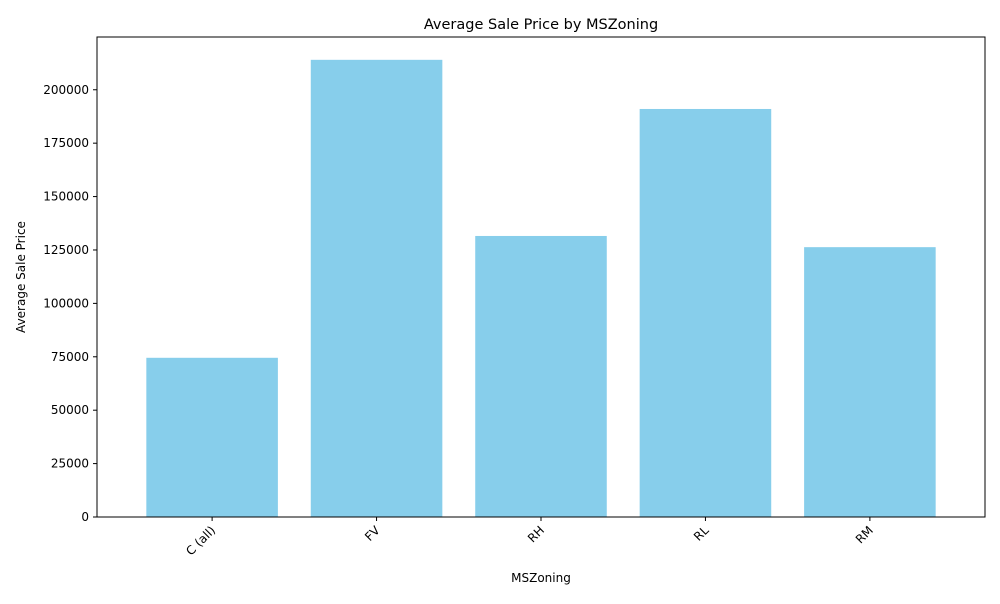  I want to click on bar-c-all, so click(212, 437).